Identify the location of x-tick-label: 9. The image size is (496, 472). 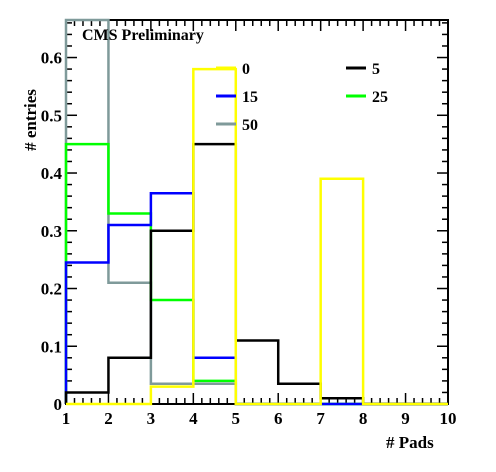
(405, 418).